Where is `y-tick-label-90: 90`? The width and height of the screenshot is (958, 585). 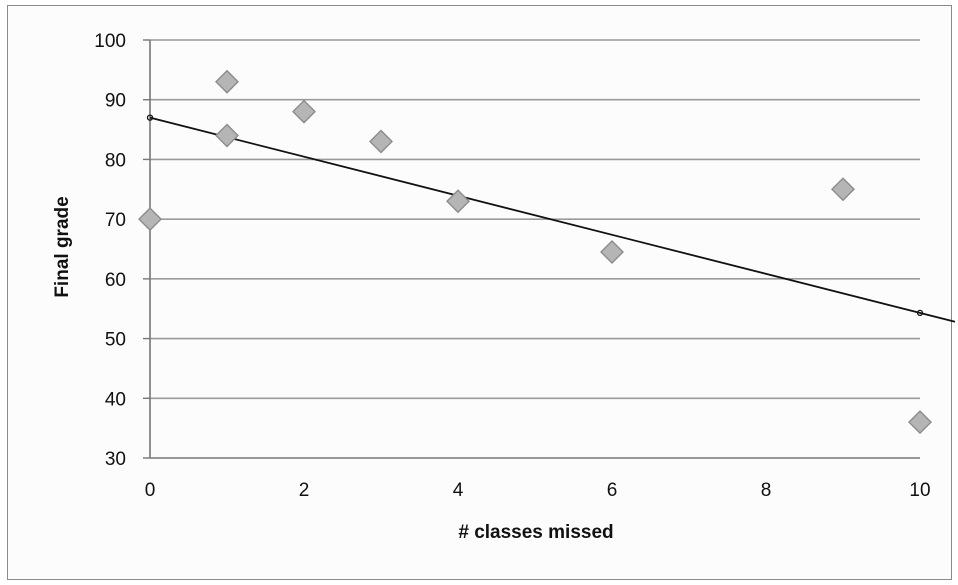 y-tick-label-90: 90 is located at coordinates (115, 101).